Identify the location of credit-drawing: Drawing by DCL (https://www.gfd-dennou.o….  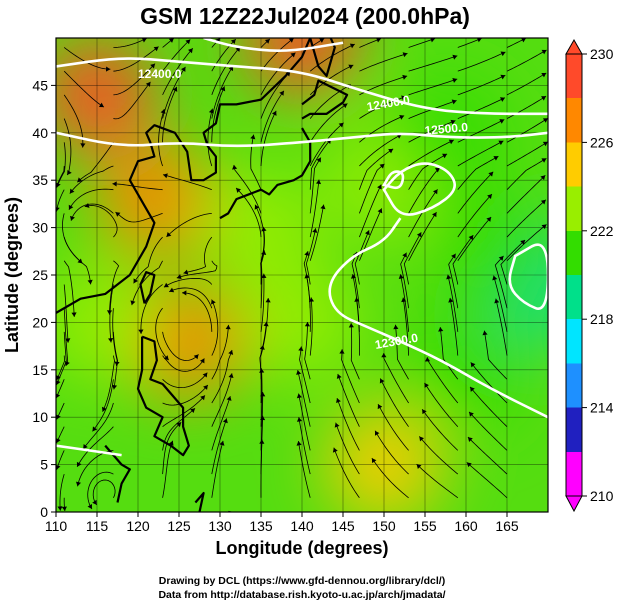
(302, 581).